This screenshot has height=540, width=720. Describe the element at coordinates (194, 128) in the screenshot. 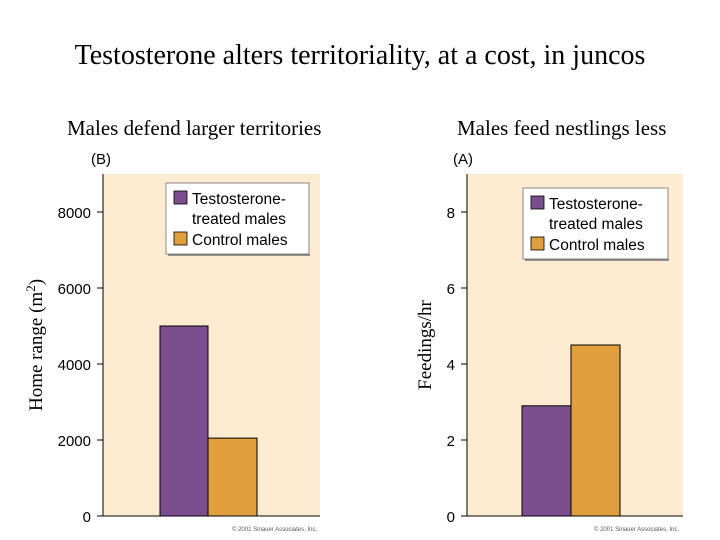

I see `left-chart-subtitle: Males defend larger territories` at that location.